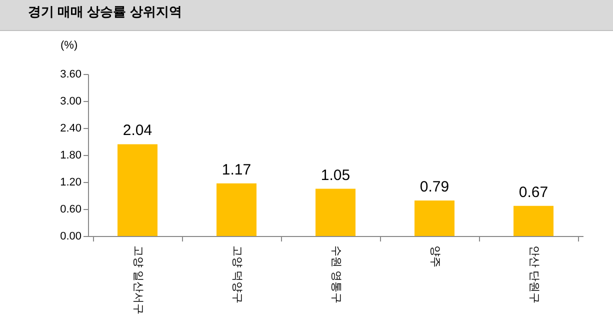 The image size is (613, 334). Describe the element at coordinates (71, 102) in the screenshot. I see `y-tick-label: 3.00` at that location.